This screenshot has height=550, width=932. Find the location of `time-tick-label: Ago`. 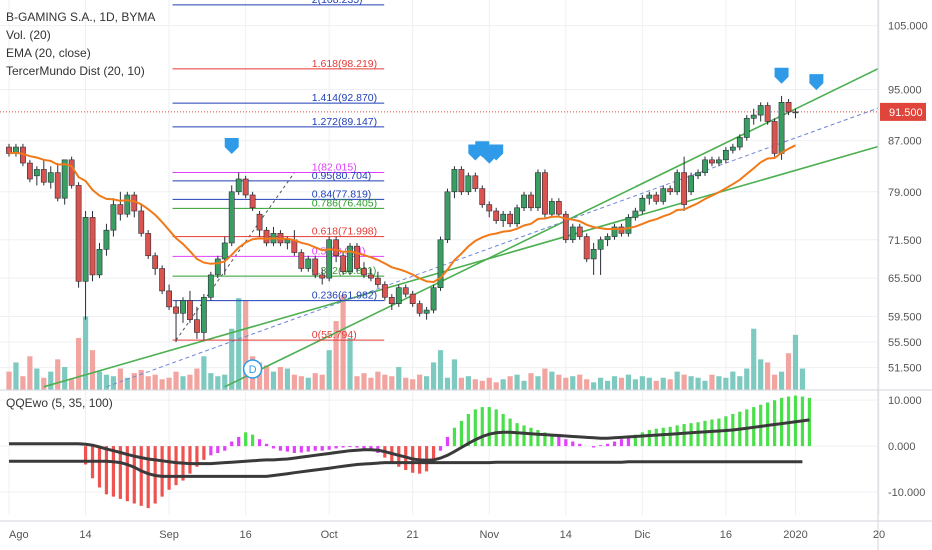

time-tick-label: Ago is located at coordinates (19, 535).